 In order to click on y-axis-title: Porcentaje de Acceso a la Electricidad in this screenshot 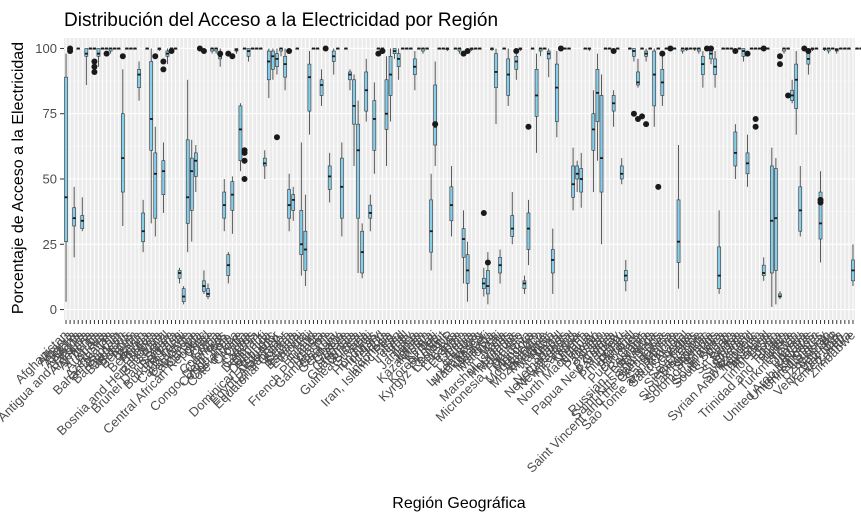, I will do `click(18, 178)`.